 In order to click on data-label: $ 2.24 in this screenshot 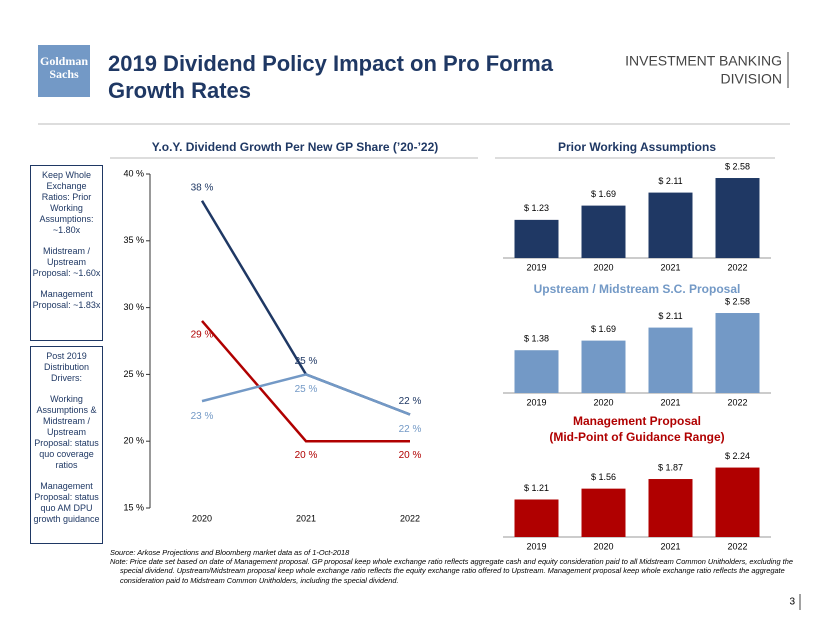, I will do `click(737, 456)`.